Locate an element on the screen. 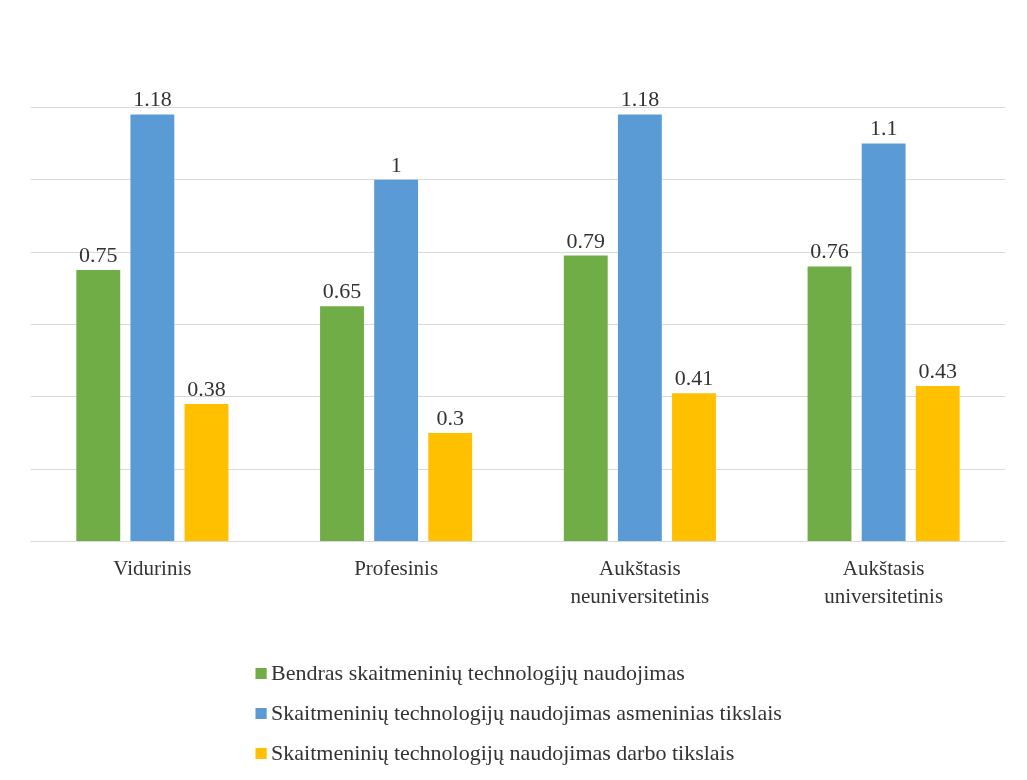  data-label: 0.41 is located at coordinates (694, 378).